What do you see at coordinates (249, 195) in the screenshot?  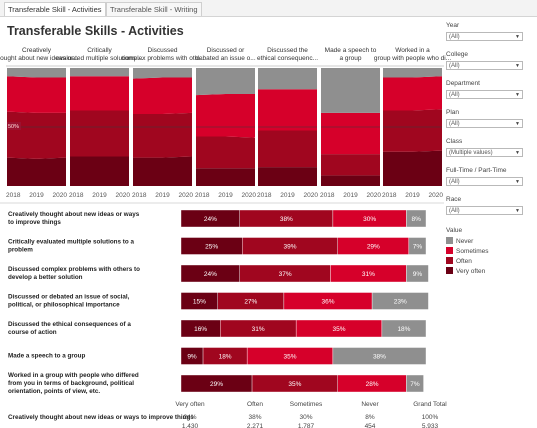 I see `x-tick-3-2: 2020` at bounding box center [249, 195].